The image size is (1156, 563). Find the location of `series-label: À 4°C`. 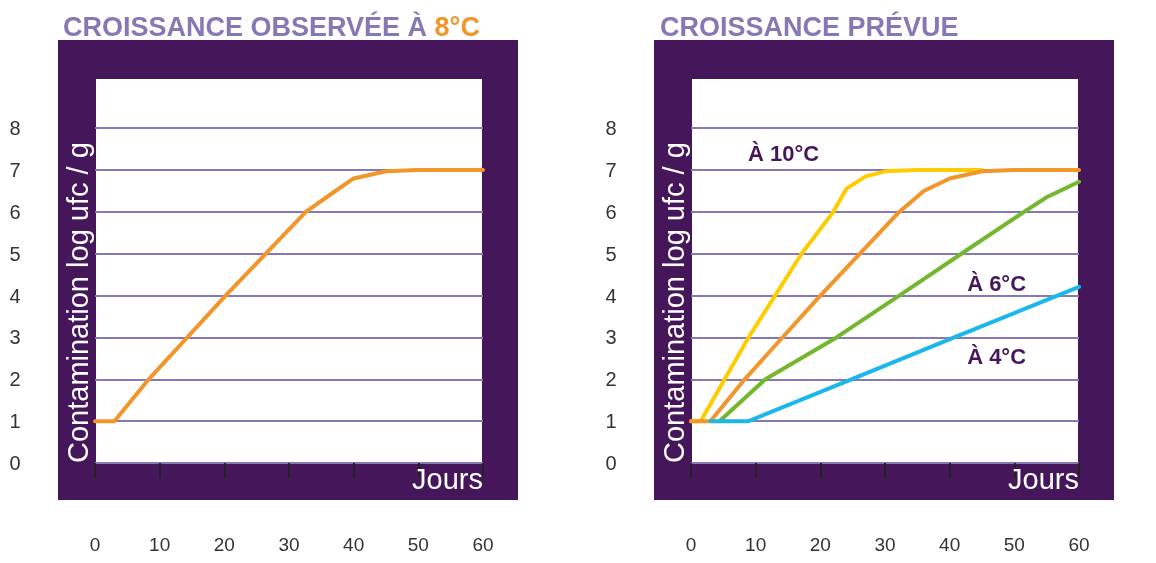

series-label: À 4°C is located at coordinates (997, 356).